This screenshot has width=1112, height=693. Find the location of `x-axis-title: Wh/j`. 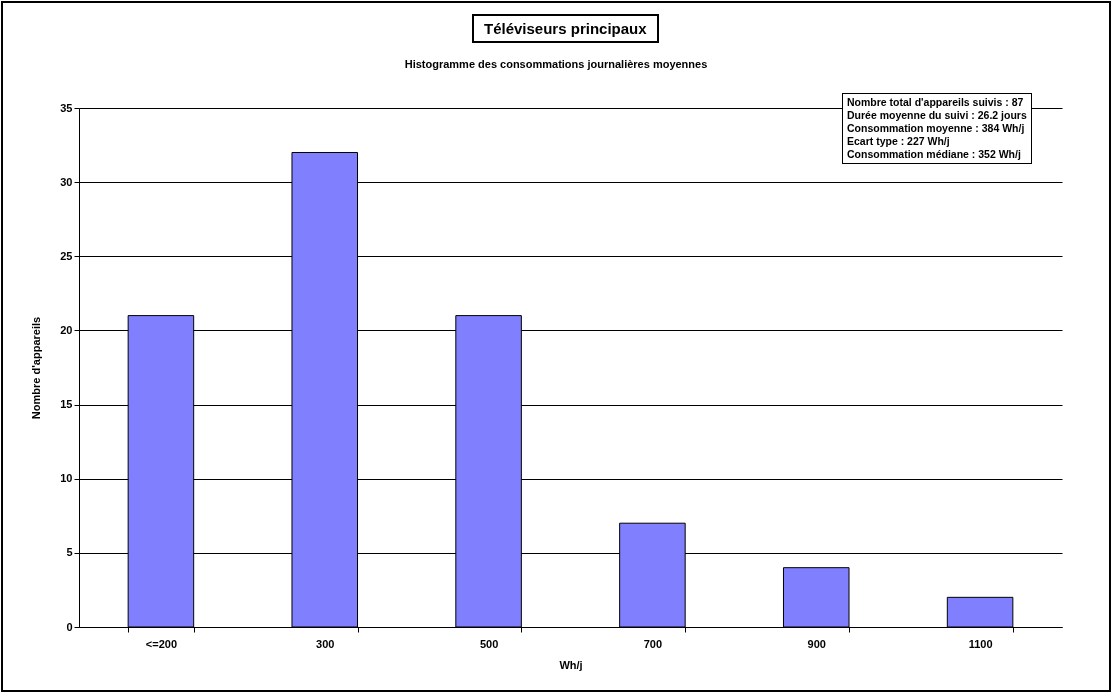

x-axis-title: Wh/j is located at coordinates (571, 664).